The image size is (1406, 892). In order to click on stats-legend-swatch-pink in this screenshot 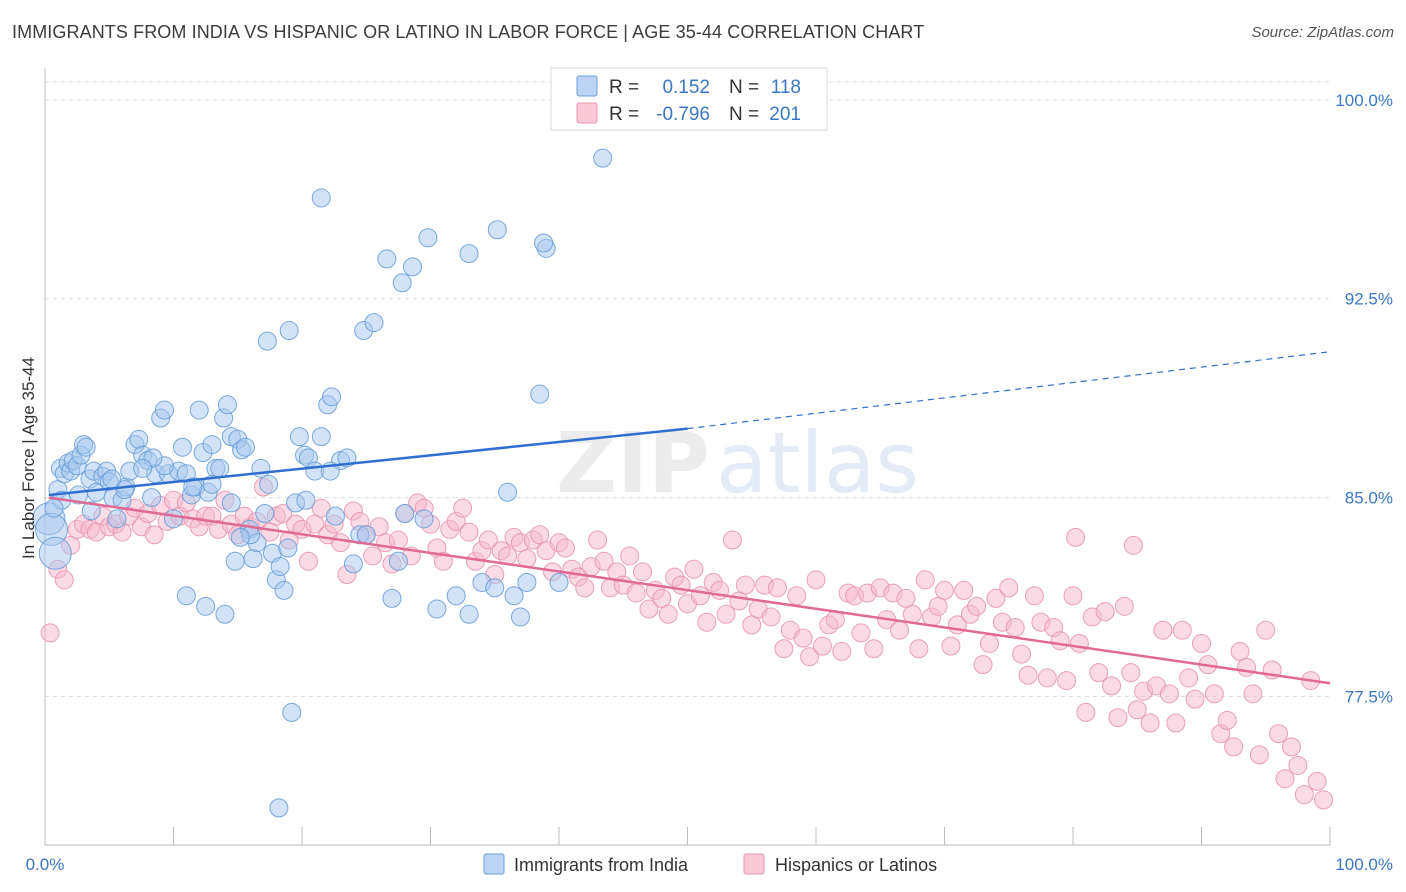, I will do `click(587, 113)`.